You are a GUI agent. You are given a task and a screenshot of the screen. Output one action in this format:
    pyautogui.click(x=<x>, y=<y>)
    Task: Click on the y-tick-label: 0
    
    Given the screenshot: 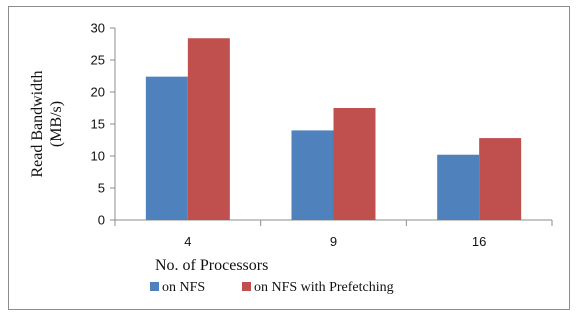 What is the action you would take?
    pyautogui.click(x=101, y=220)
    